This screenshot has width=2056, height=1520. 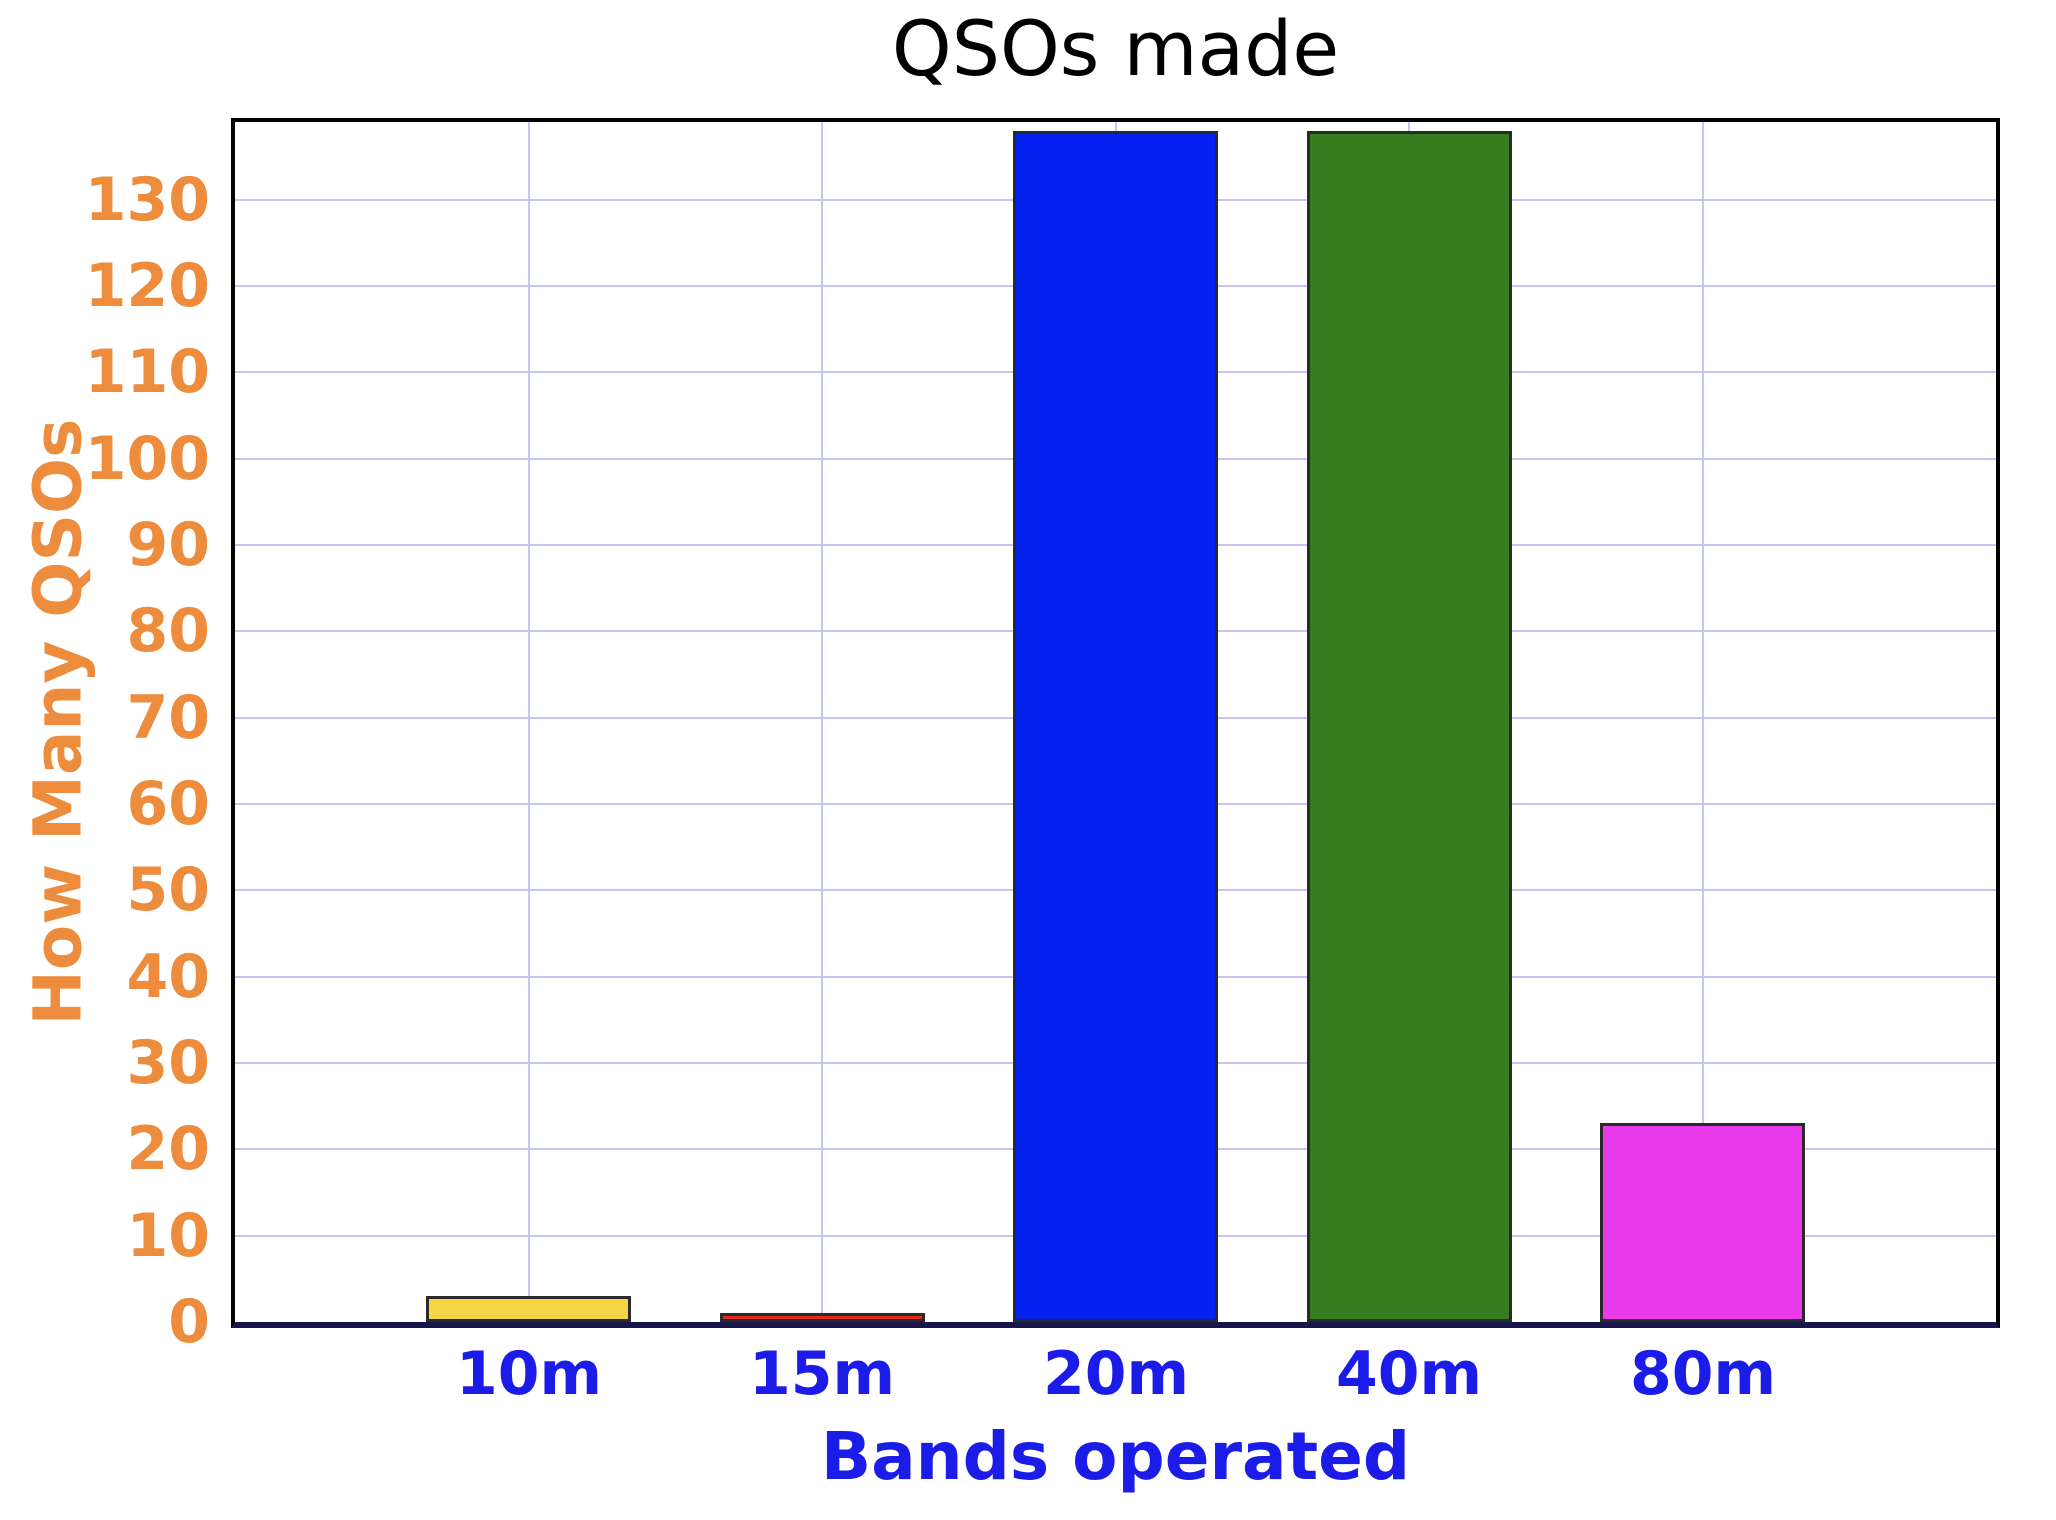 I want to click on bar-20m, so click(x=1115, y=726).